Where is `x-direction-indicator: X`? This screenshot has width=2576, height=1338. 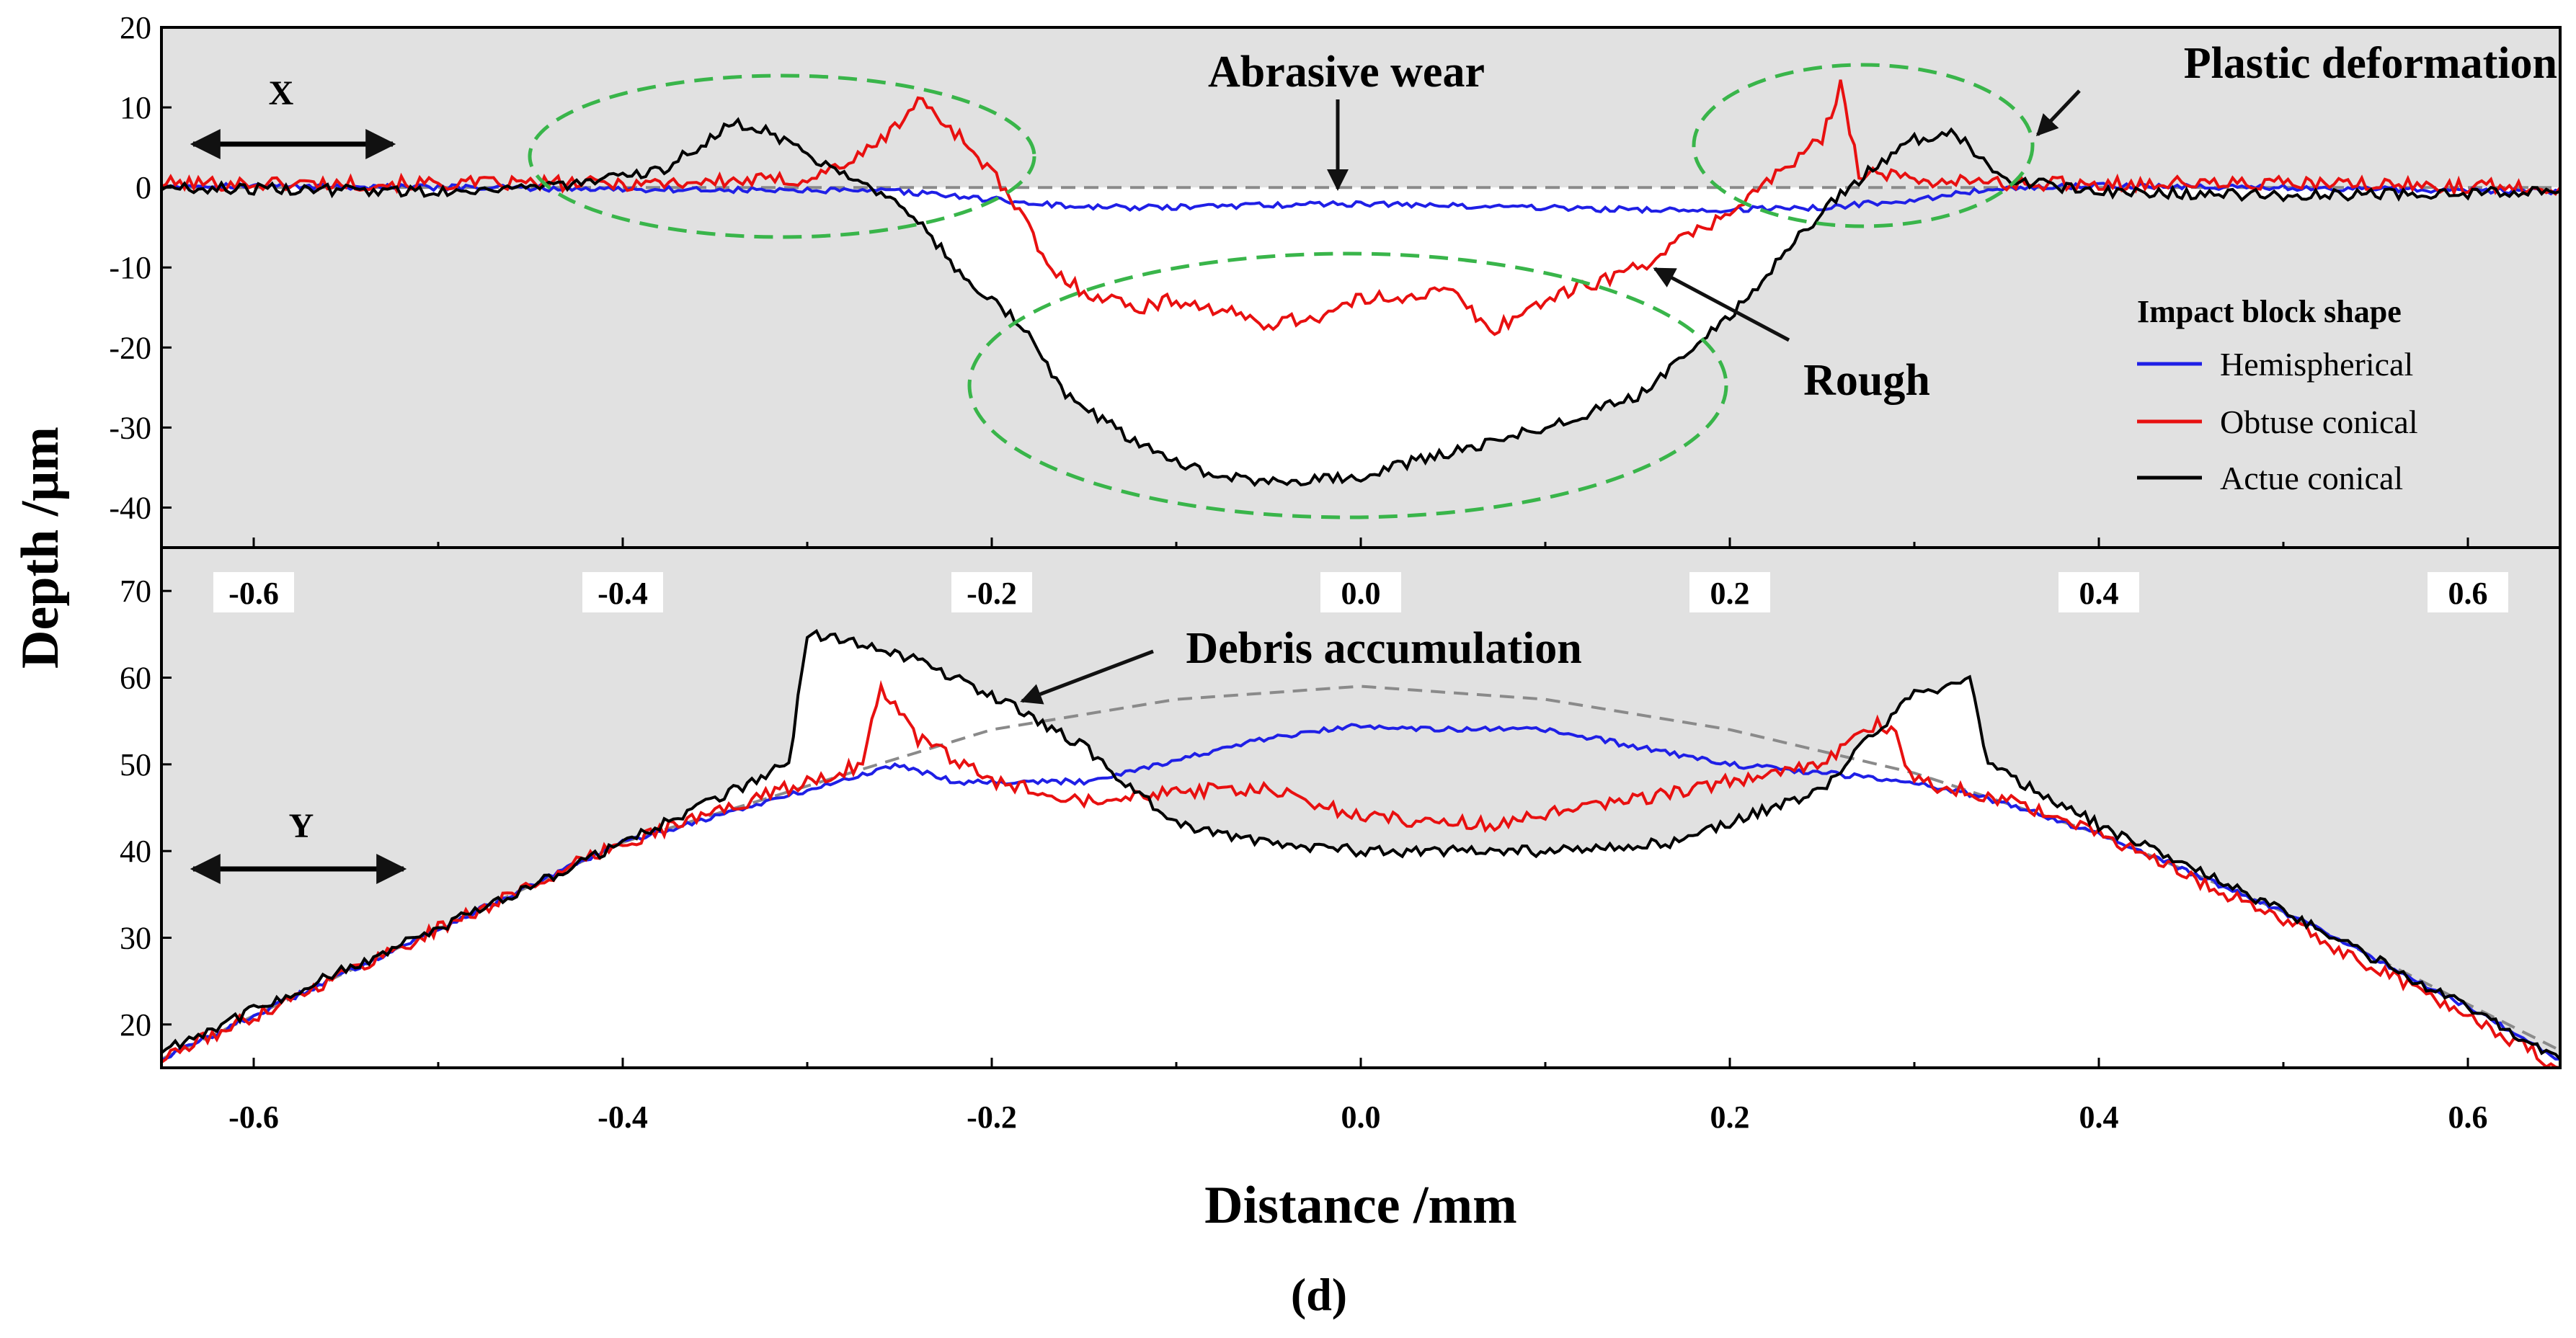 x-direction-indicator: X is located at coordinates (293, 116).